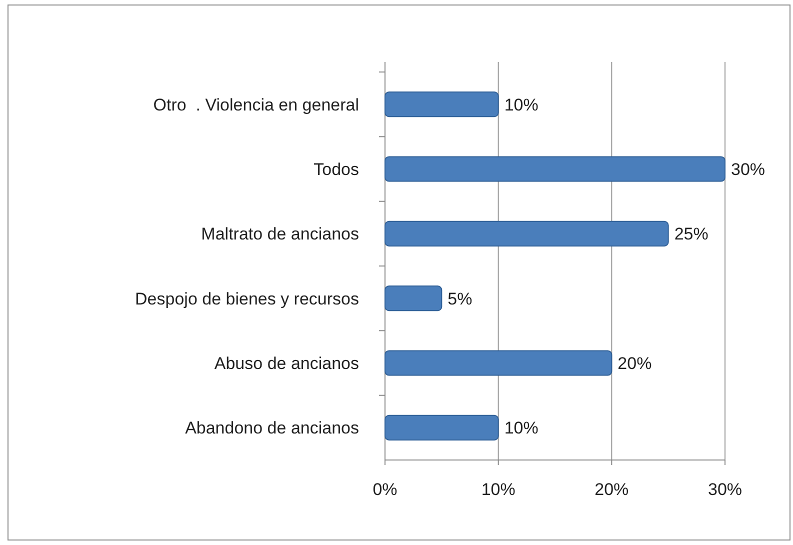 This screenshot has width=793, height=545. I want to click on data-label: 20%, so click(635, 363).